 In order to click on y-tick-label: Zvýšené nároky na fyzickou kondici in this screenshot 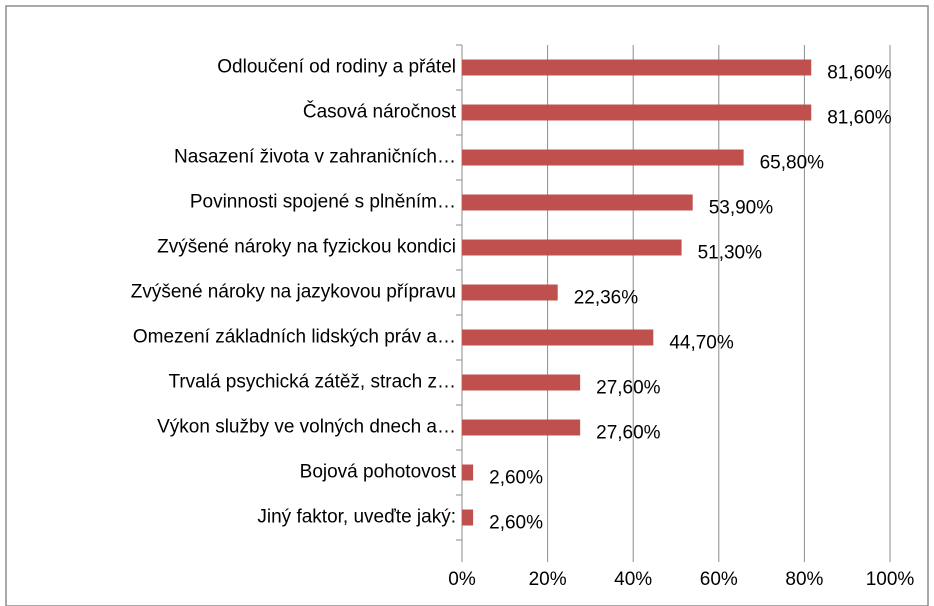, I will do `click(306, 247)`.